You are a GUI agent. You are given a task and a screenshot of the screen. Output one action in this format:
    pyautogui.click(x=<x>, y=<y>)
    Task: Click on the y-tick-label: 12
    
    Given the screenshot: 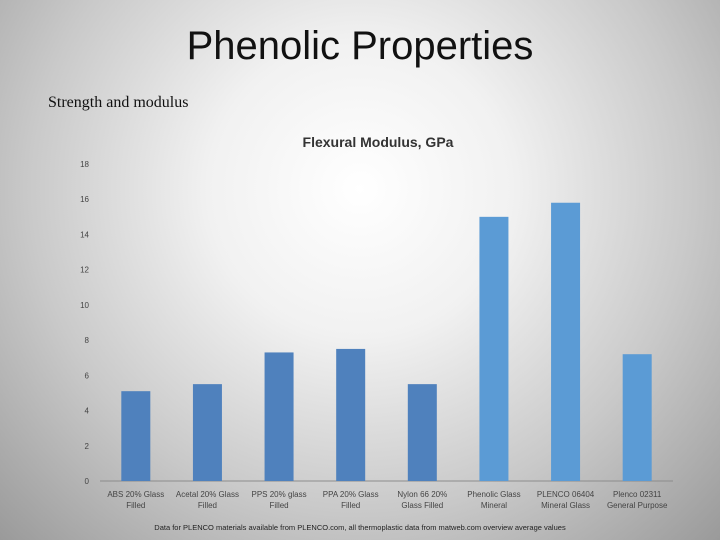 What is the action you would take?
    pyautogui.click(x=84, y=270)
    